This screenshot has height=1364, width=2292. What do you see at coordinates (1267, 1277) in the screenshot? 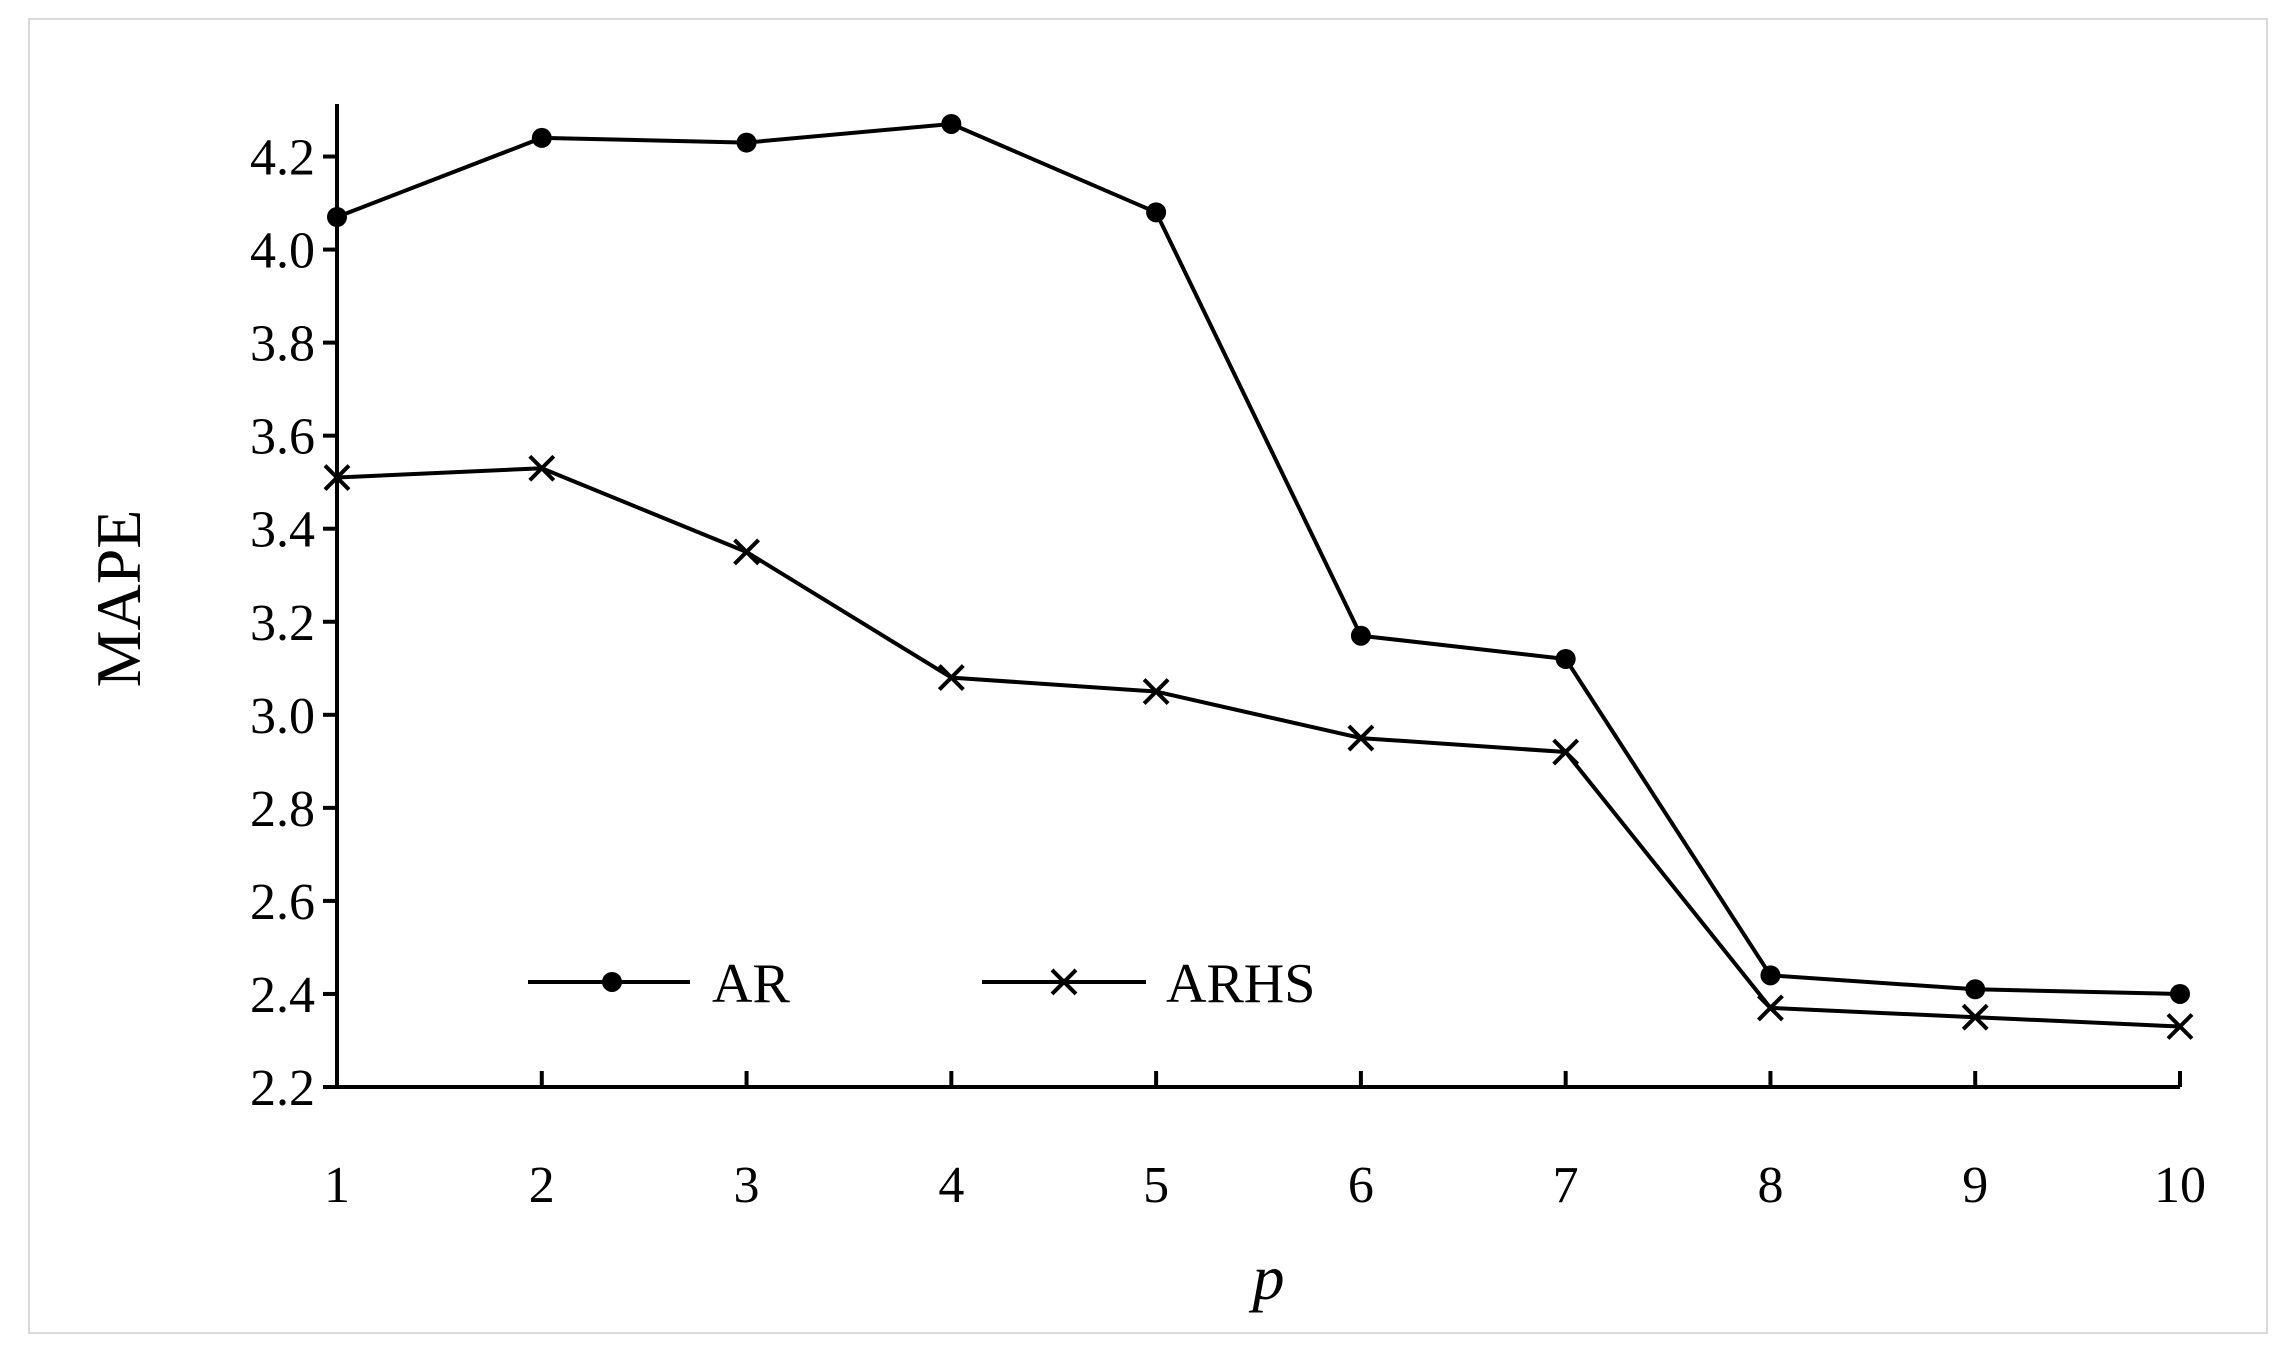
I see `x-axis-title: p` at bounding box center [1267, 1277].